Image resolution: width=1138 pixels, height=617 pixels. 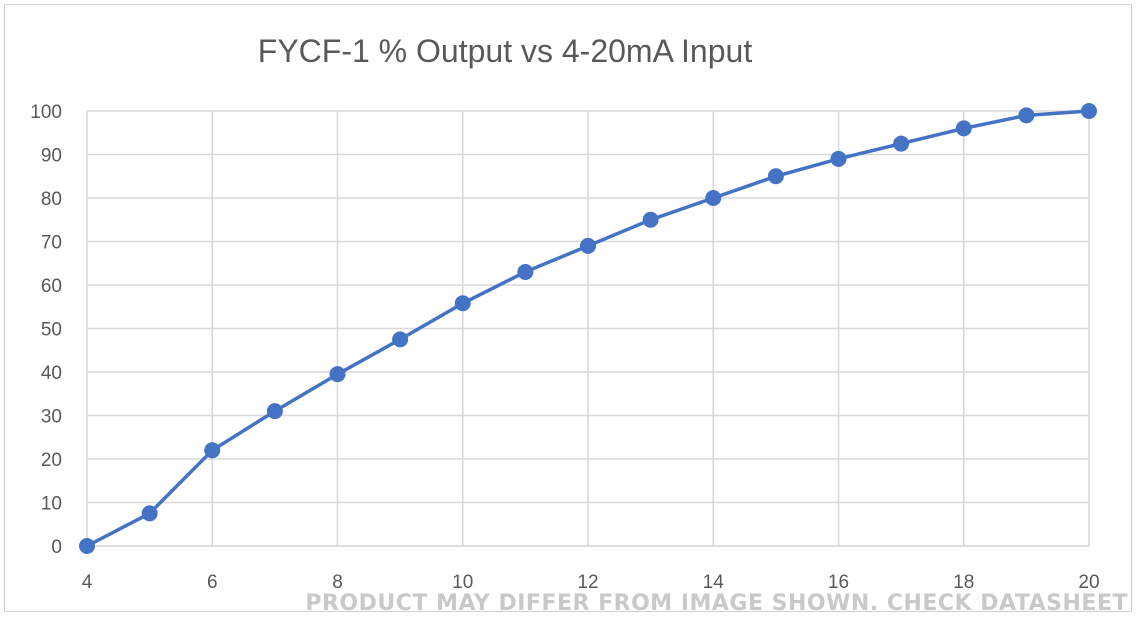 What do you see at coordinates (56, 547) in the screenshot?
I see `y-tick-label: 0` at bounding box center [56, 547].